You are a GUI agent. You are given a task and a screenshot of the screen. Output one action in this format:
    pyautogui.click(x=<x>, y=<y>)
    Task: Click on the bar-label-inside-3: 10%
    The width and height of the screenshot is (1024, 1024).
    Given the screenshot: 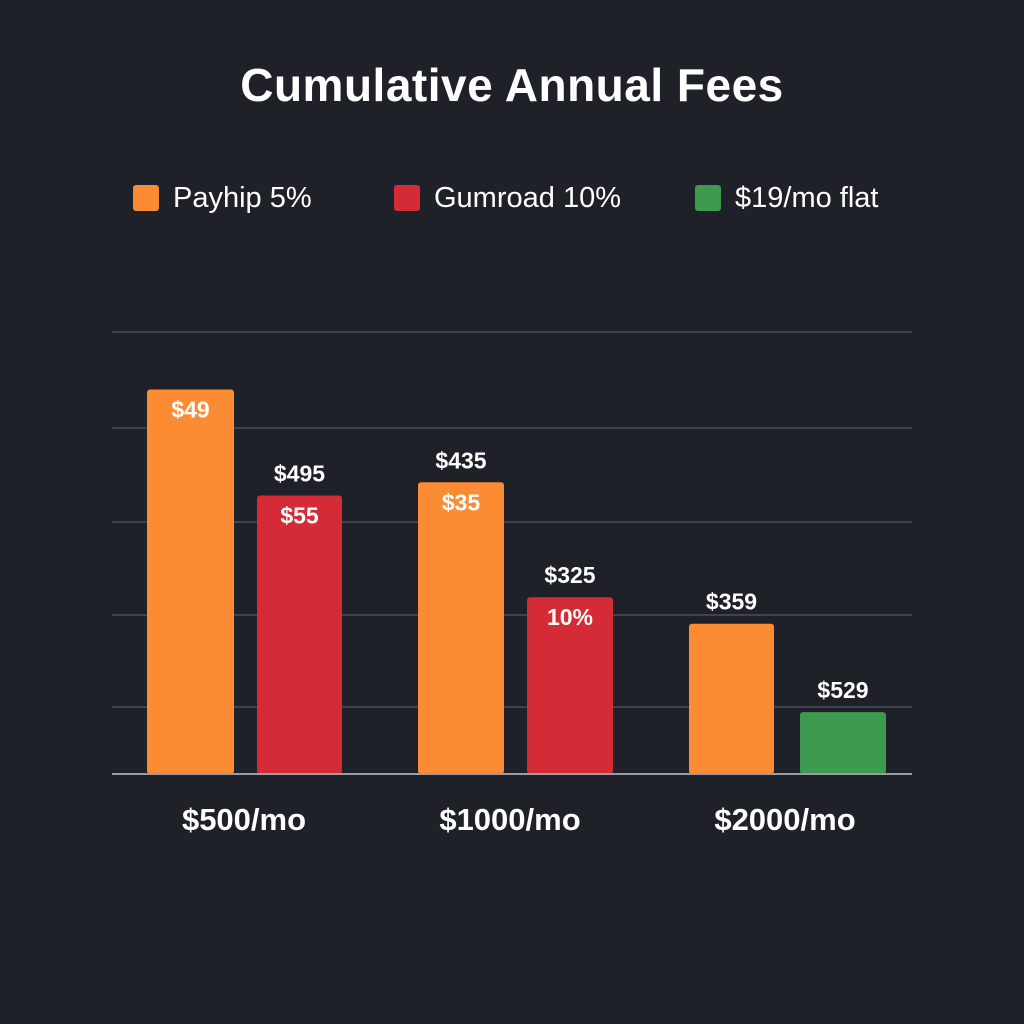 What is the action you would take?
    pyautogui.click(x=570, y=617)
    